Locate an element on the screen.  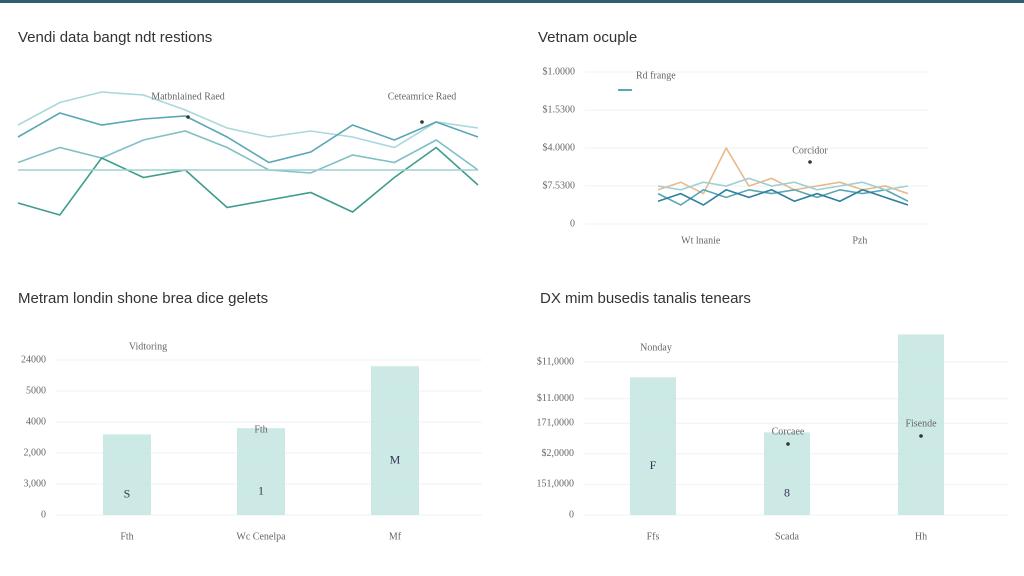
annotation: Fth is located at coordinates (260, 429).